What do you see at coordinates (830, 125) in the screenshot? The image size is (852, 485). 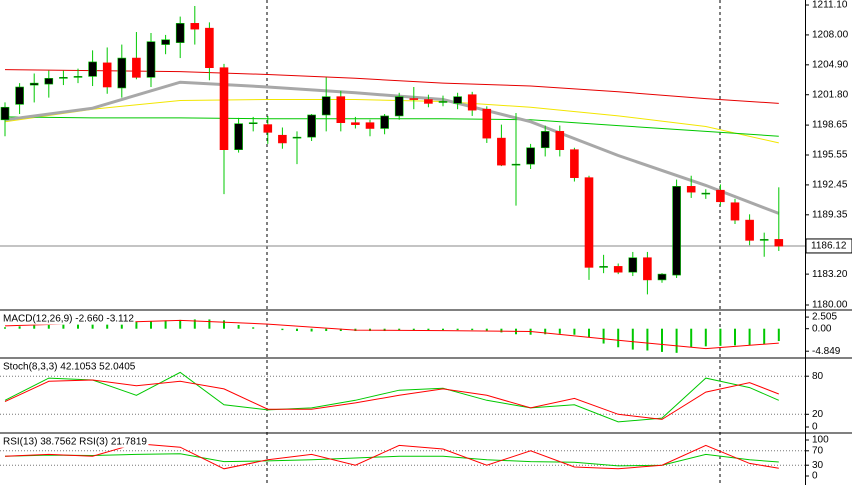 I see `y-tick-label: 1198.65` at bounding box center [830, 125].